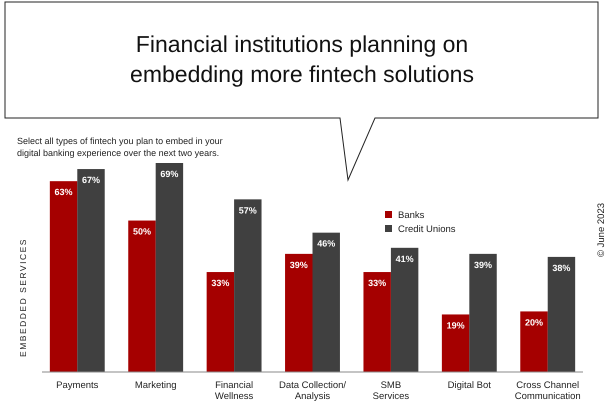 The width and height of the screenshot is (611, 417). Describe the element at coordinates (391, 391) in the screenshot. I see `x-tick-label: SMB Services` at that location.